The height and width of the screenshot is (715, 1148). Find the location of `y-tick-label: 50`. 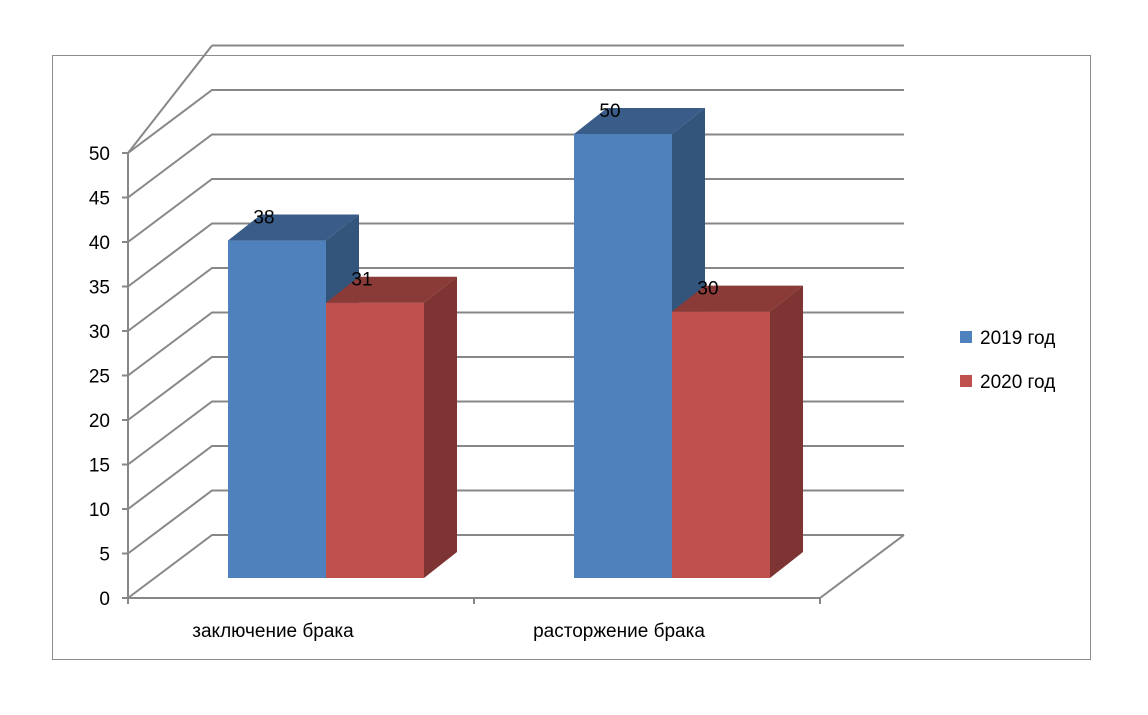

y-tick-label: 50 is located at coordinates (99, 154).